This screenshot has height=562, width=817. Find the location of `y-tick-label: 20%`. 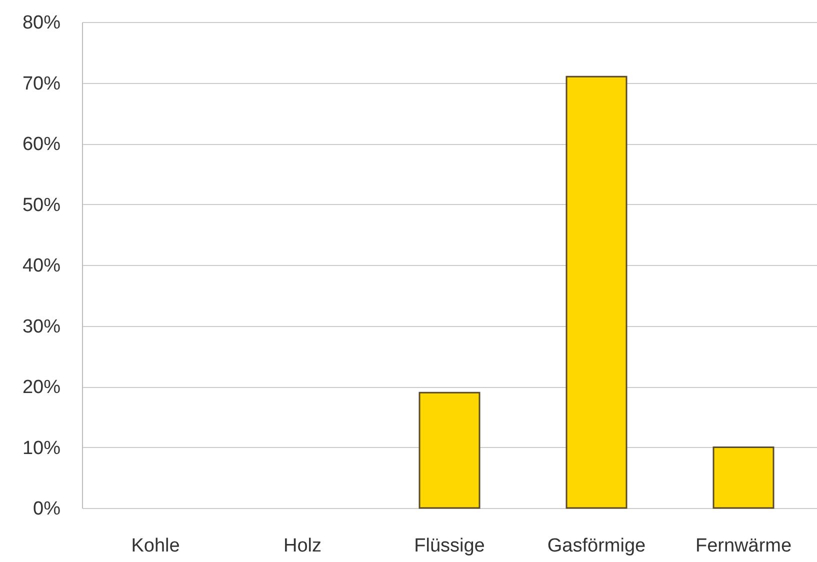

y-tick-label: 20% is located at coordinates (41, 387).